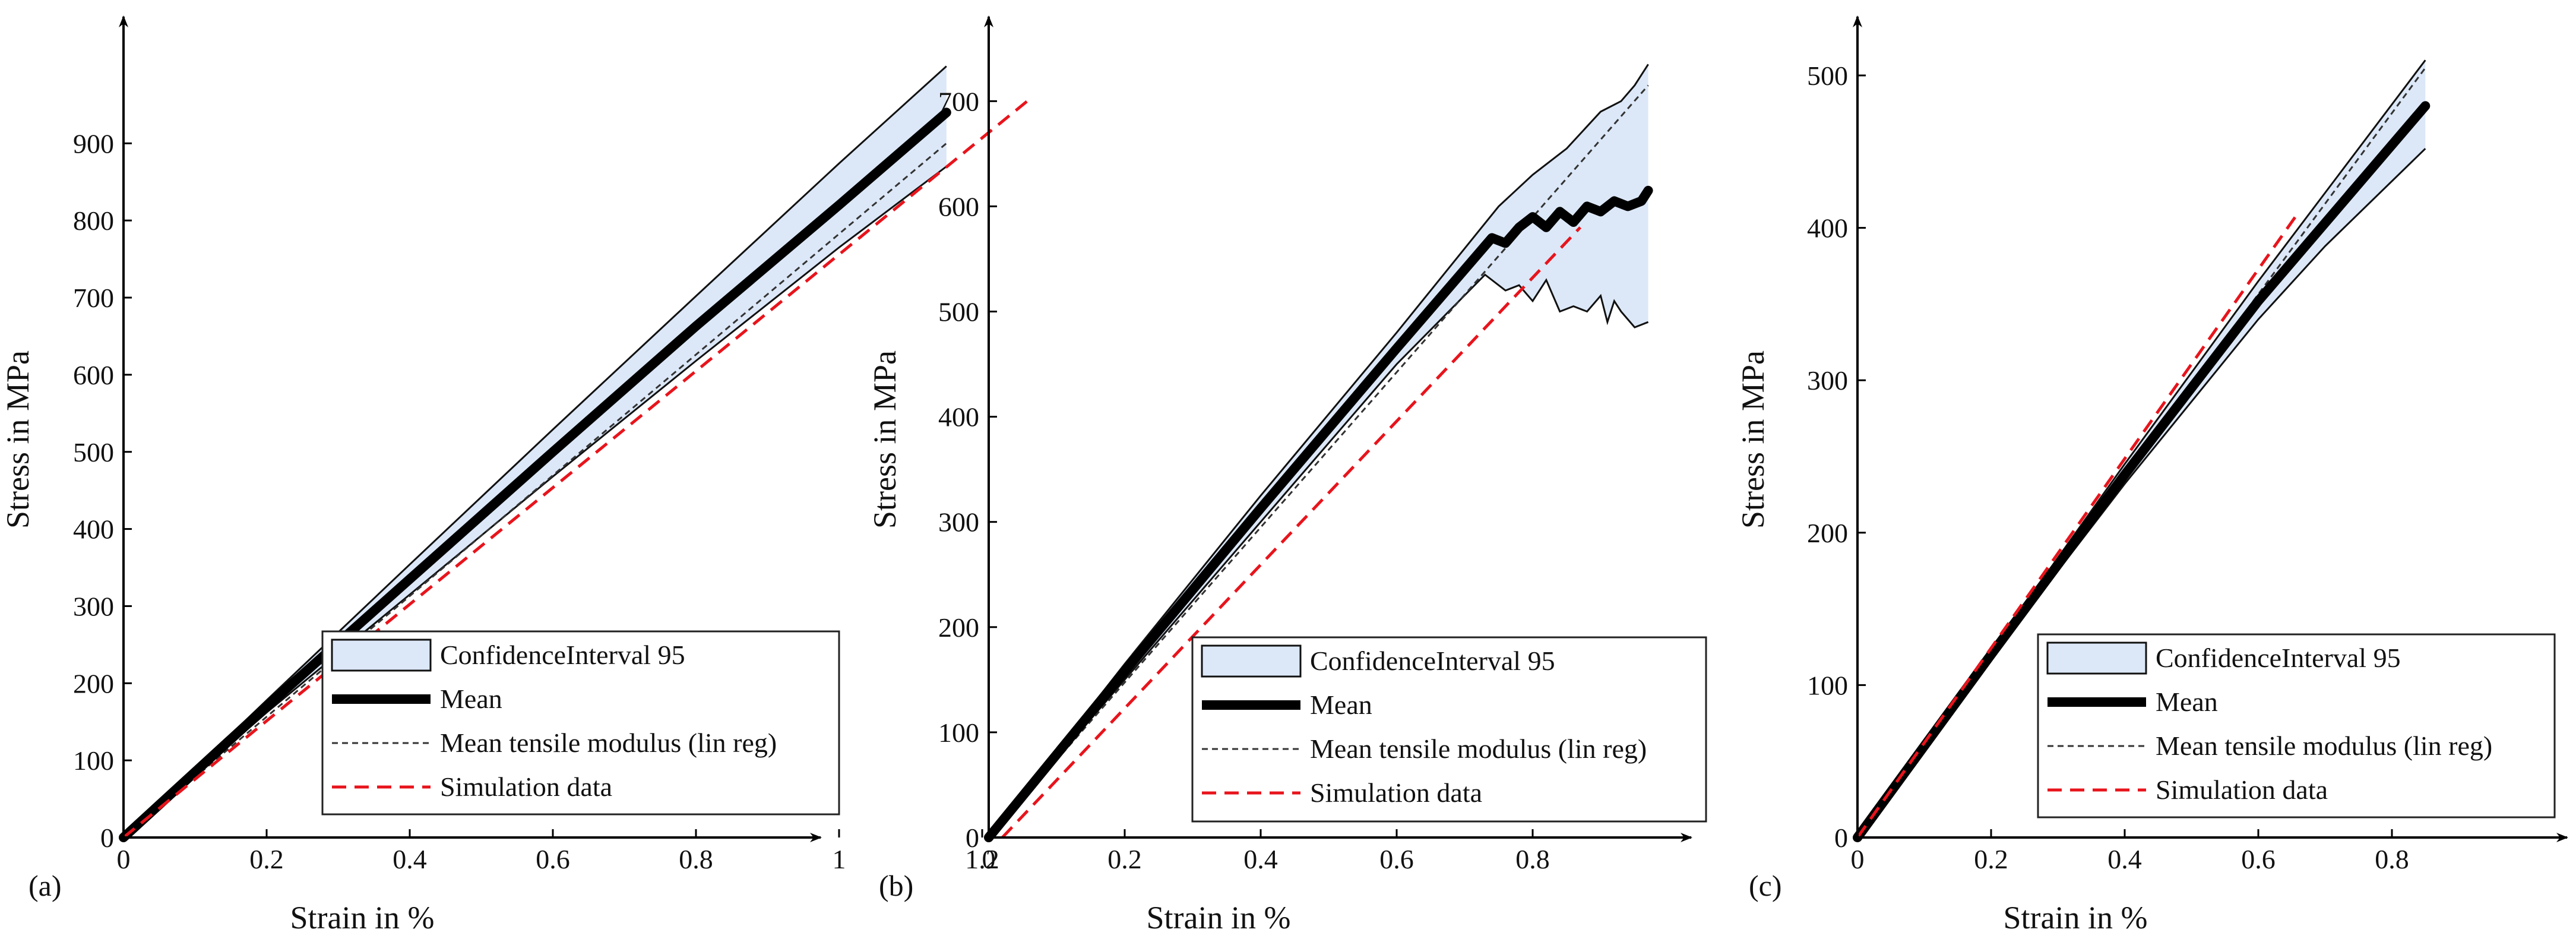 The width and height of the screenshot is (2576, 945). What do you see at coordinates (93, 143) in the screenshot?
I see `y-tick-label: 900` at bounding box center [93, 143].